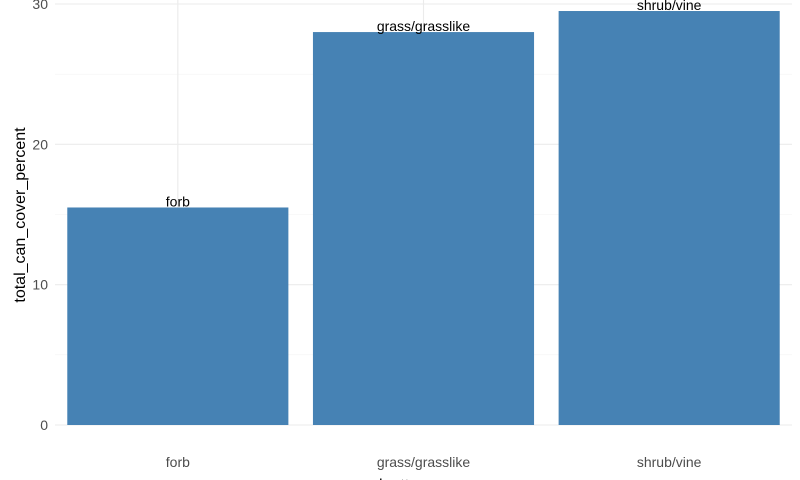 The image size is (800, 480). What do you see at coordinates (424, 26) in the screenshot?
I see `bar-label-1: grass/grasslike` at bounding box center [424, 26].